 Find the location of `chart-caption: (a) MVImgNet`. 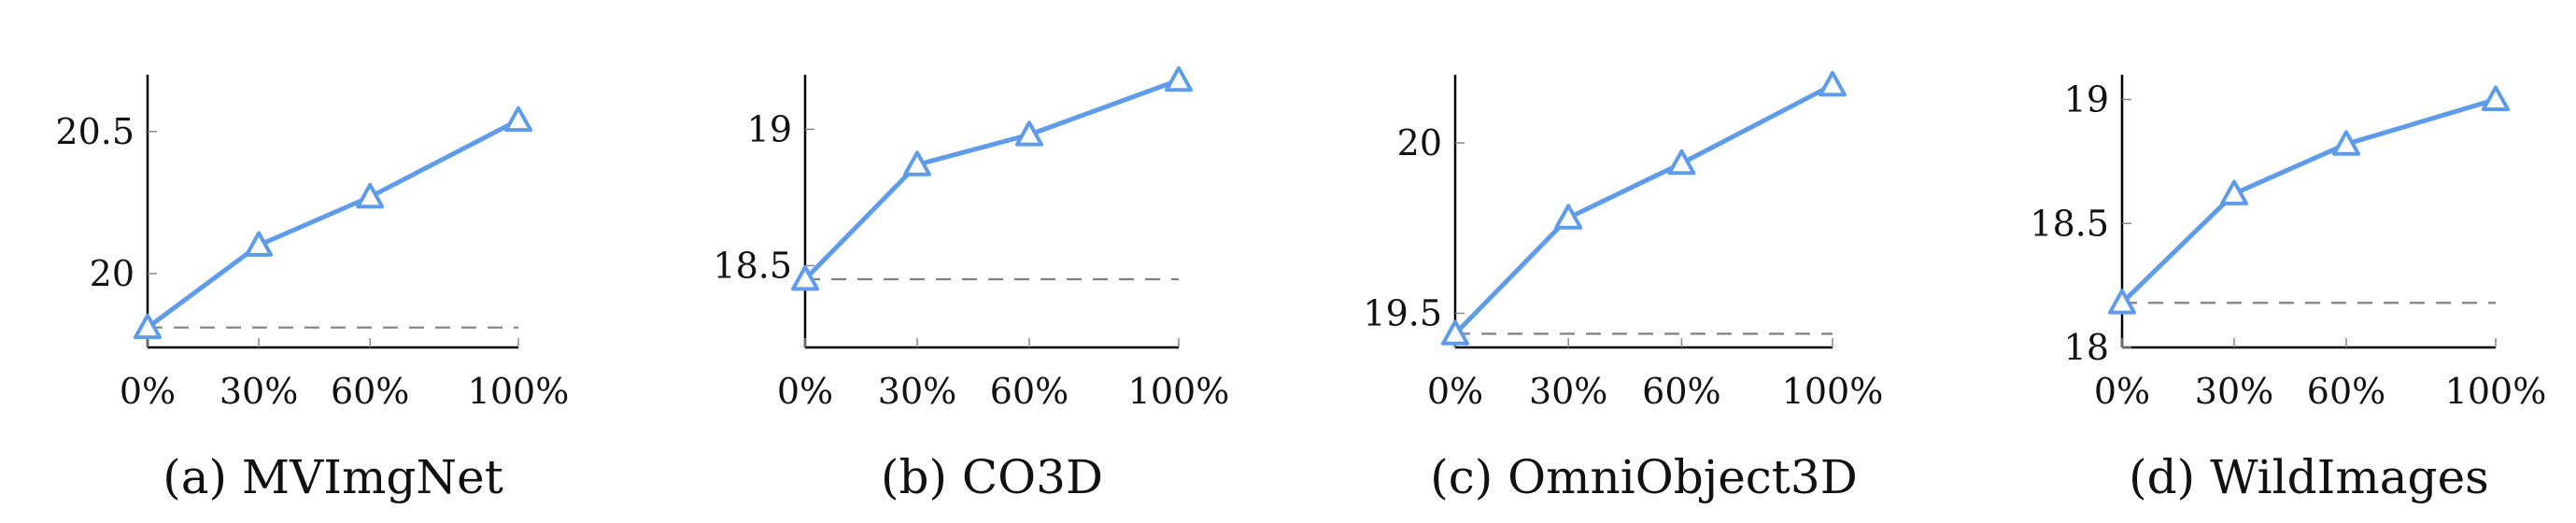

chart-caption: (a) MVImgNet is located at coordinates (333, 477).